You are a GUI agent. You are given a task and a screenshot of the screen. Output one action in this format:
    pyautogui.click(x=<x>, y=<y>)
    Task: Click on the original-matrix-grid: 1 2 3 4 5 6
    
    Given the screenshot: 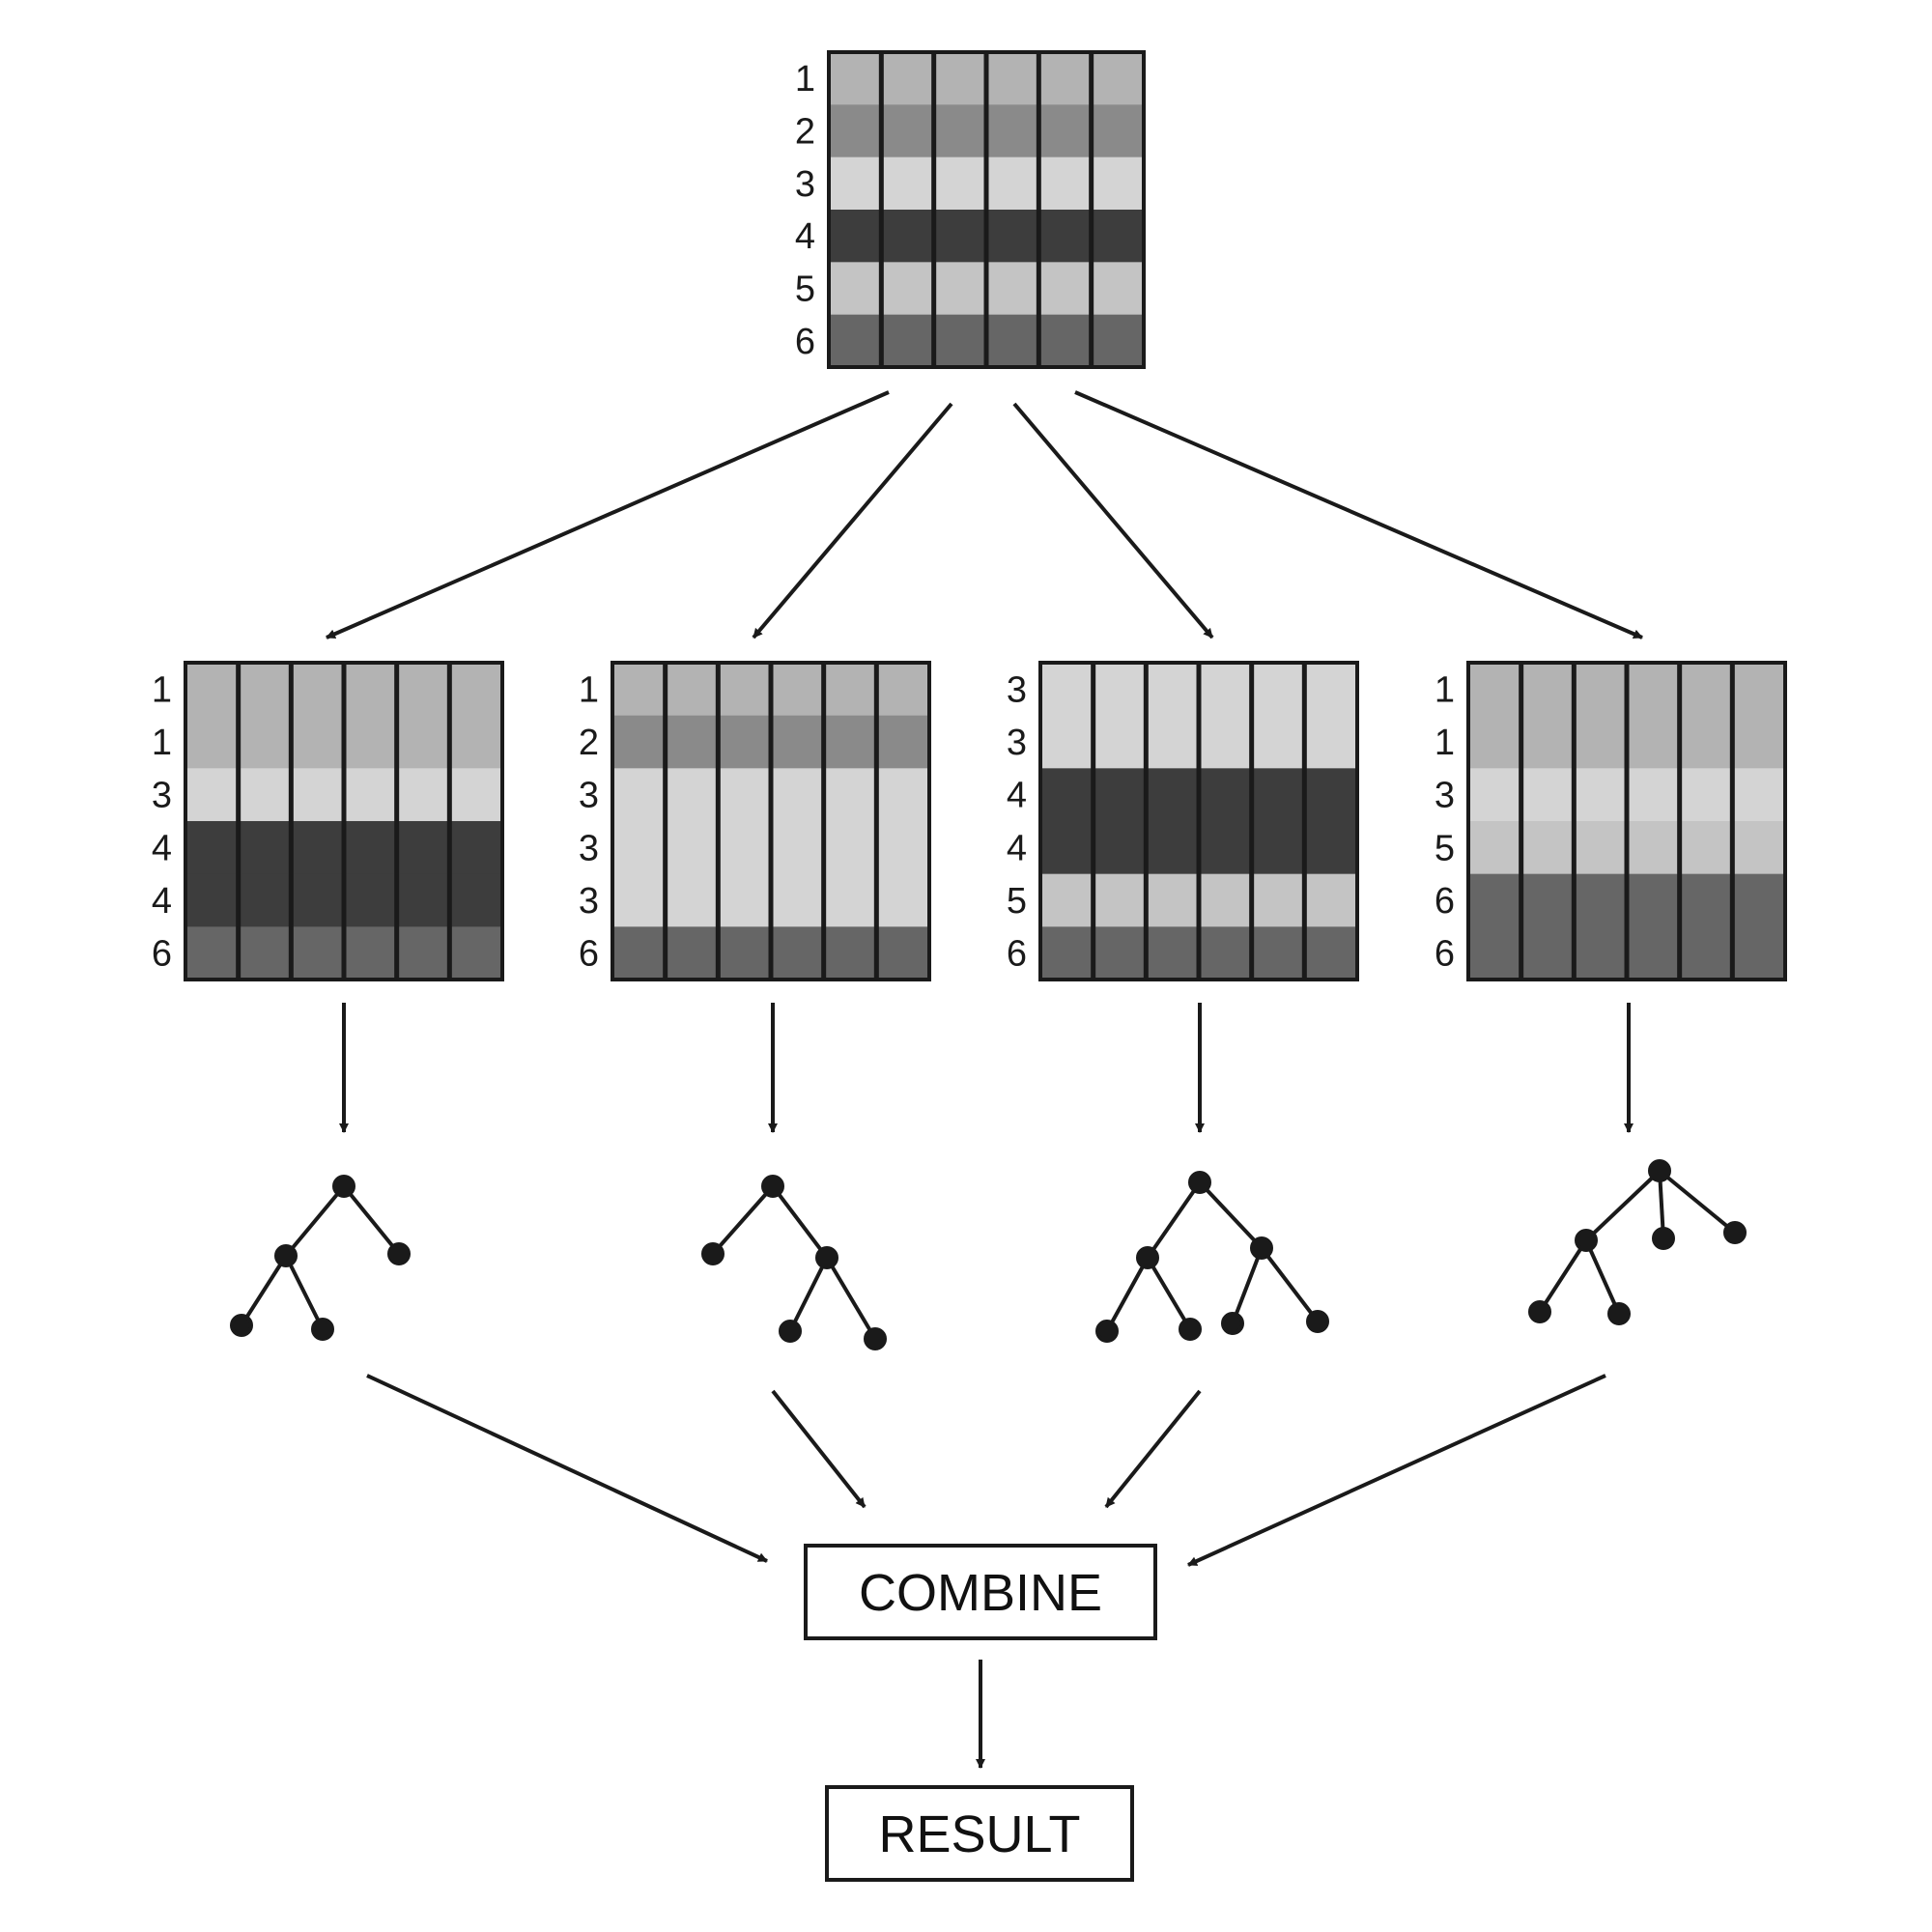 What is the action you would take?
    pyautogui.click(x=970, y=209)
    